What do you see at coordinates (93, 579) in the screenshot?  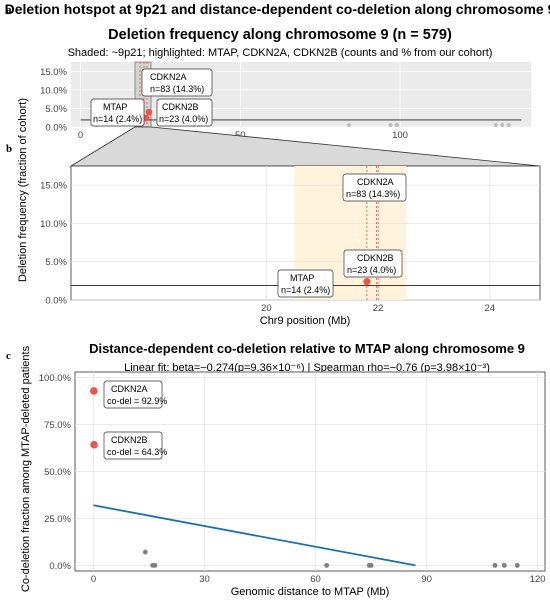 I see `c-xtick-label: 0` at bounding box center [93, 579].